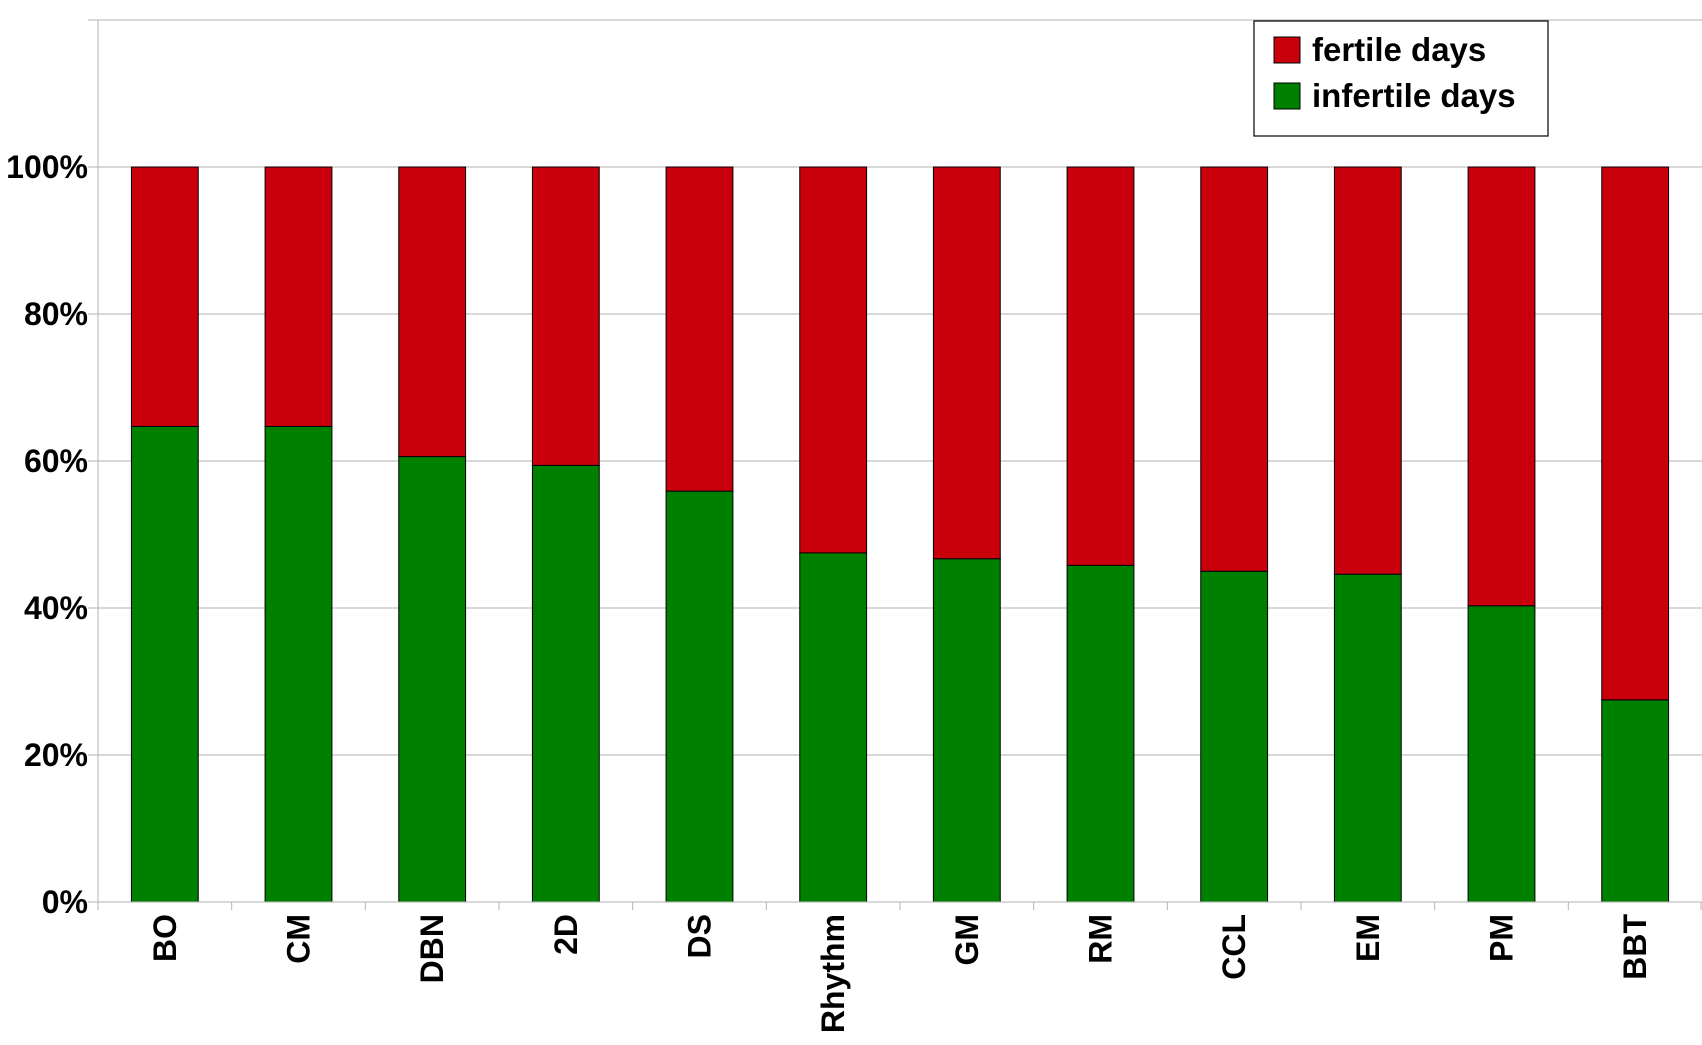 Image resolution: width=1702 pixels, height=1045 pixels. Describe the element at coordinates (165, 938) in the screenshot. I see `x-tick-label: BO` at that location.